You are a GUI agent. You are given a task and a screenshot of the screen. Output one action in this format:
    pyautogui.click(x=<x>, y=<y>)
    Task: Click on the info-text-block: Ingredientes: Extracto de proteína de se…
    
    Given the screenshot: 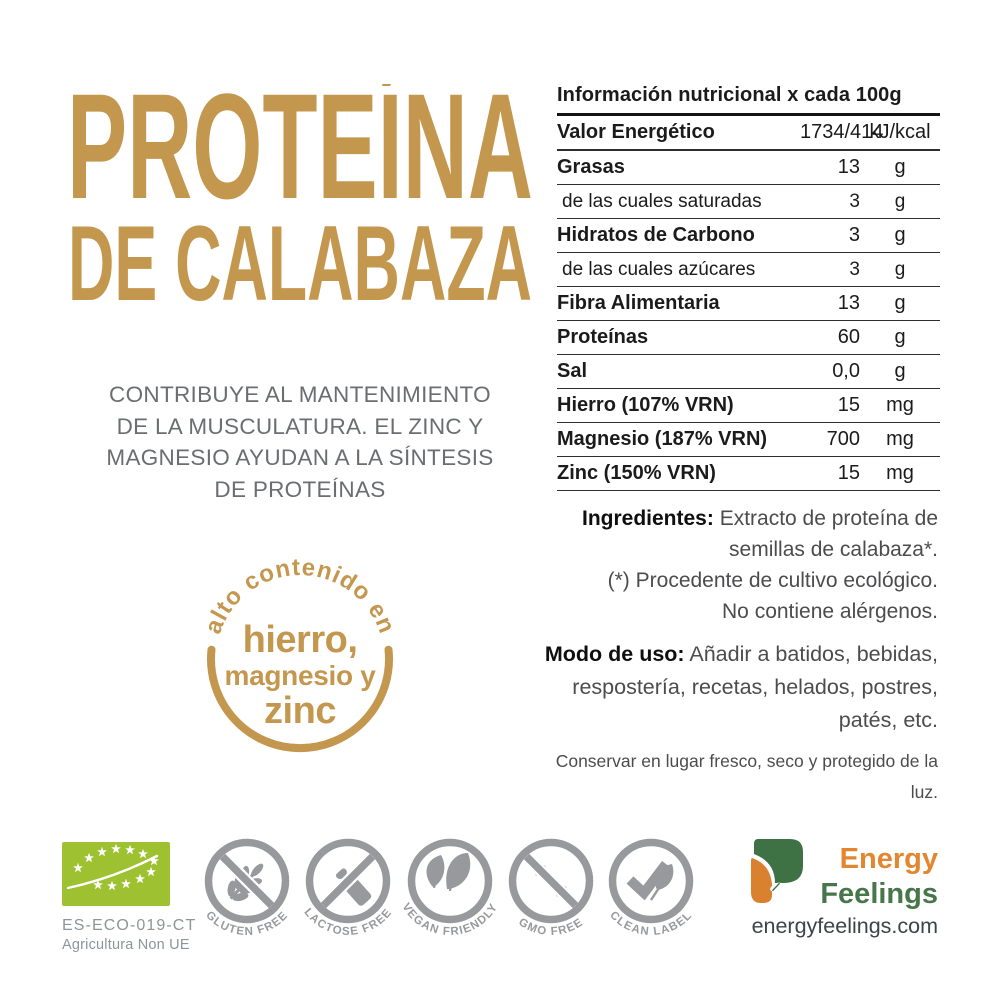 What is the action you would take?
    pyautogui.click(x=737, y=655)
    